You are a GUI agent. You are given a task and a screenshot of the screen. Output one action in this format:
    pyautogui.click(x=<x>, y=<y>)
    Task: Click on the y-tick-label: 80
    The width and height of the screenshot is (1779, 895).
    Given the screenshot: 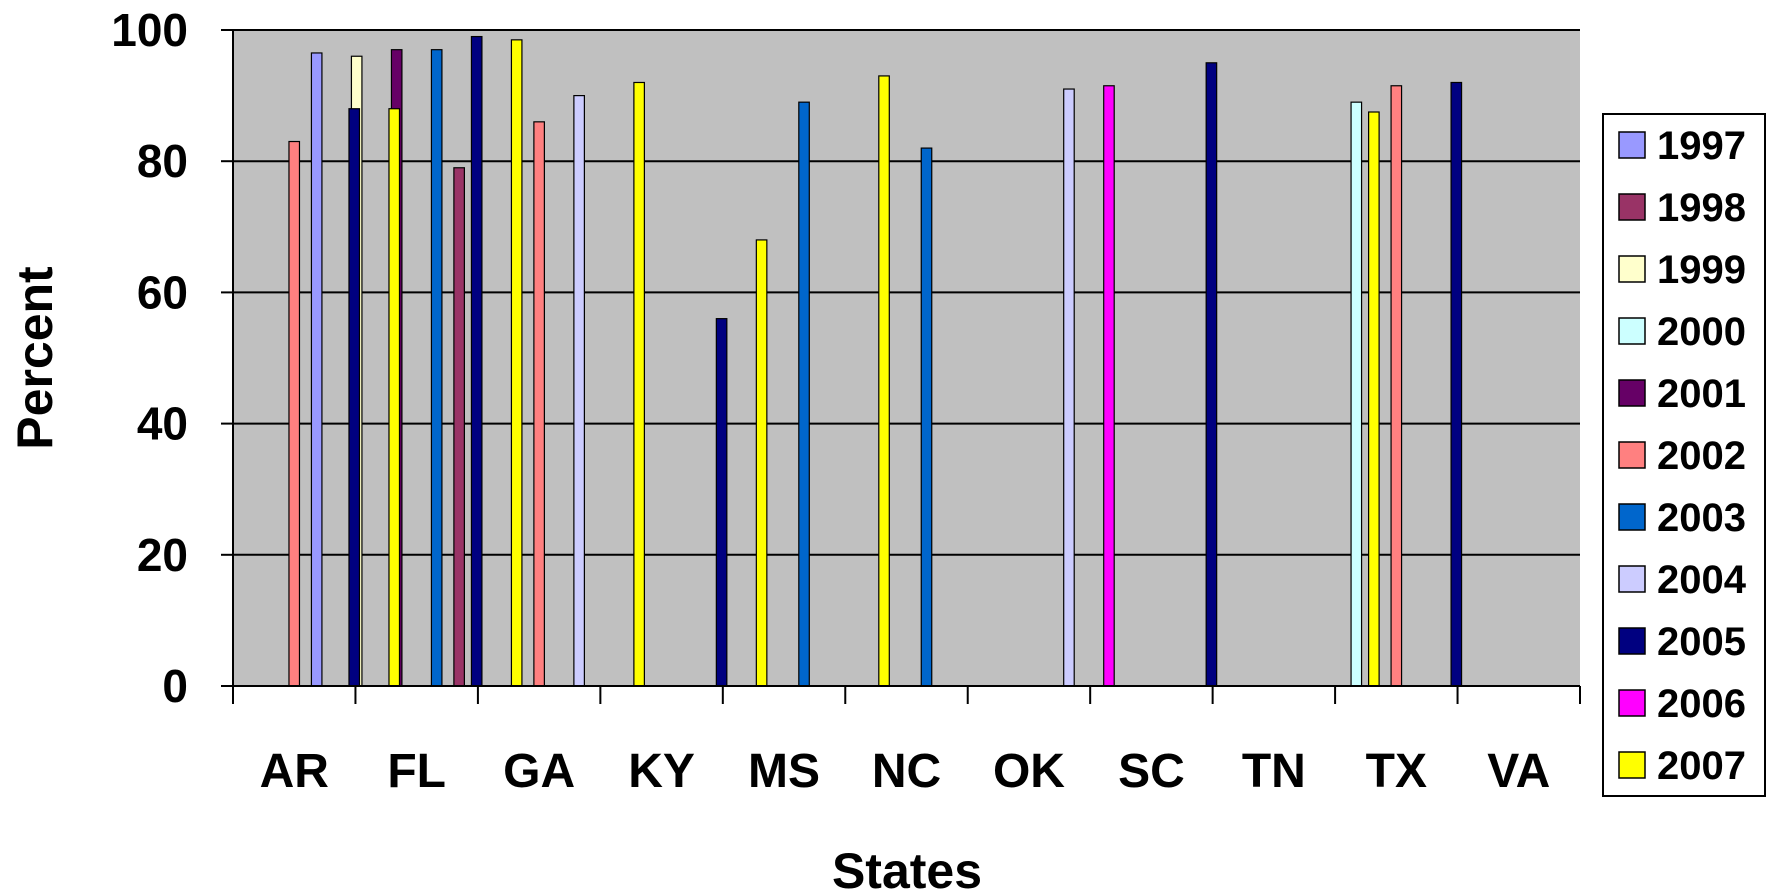 What is the action you would take?
    pyautogui.click(x=162, y=161)
    